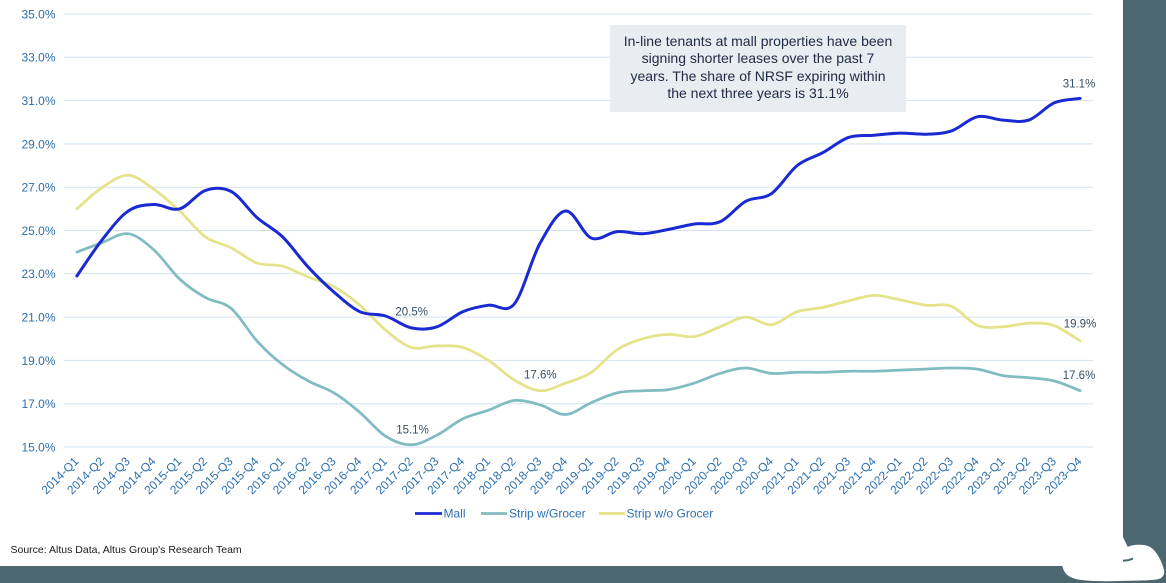 The height and width of the screenshot is (583, 1166). What do you see at coordinates (1079, 85) in the screenshot?
I see `svg-text: 31.1%` at bounding box center [1079, 85].